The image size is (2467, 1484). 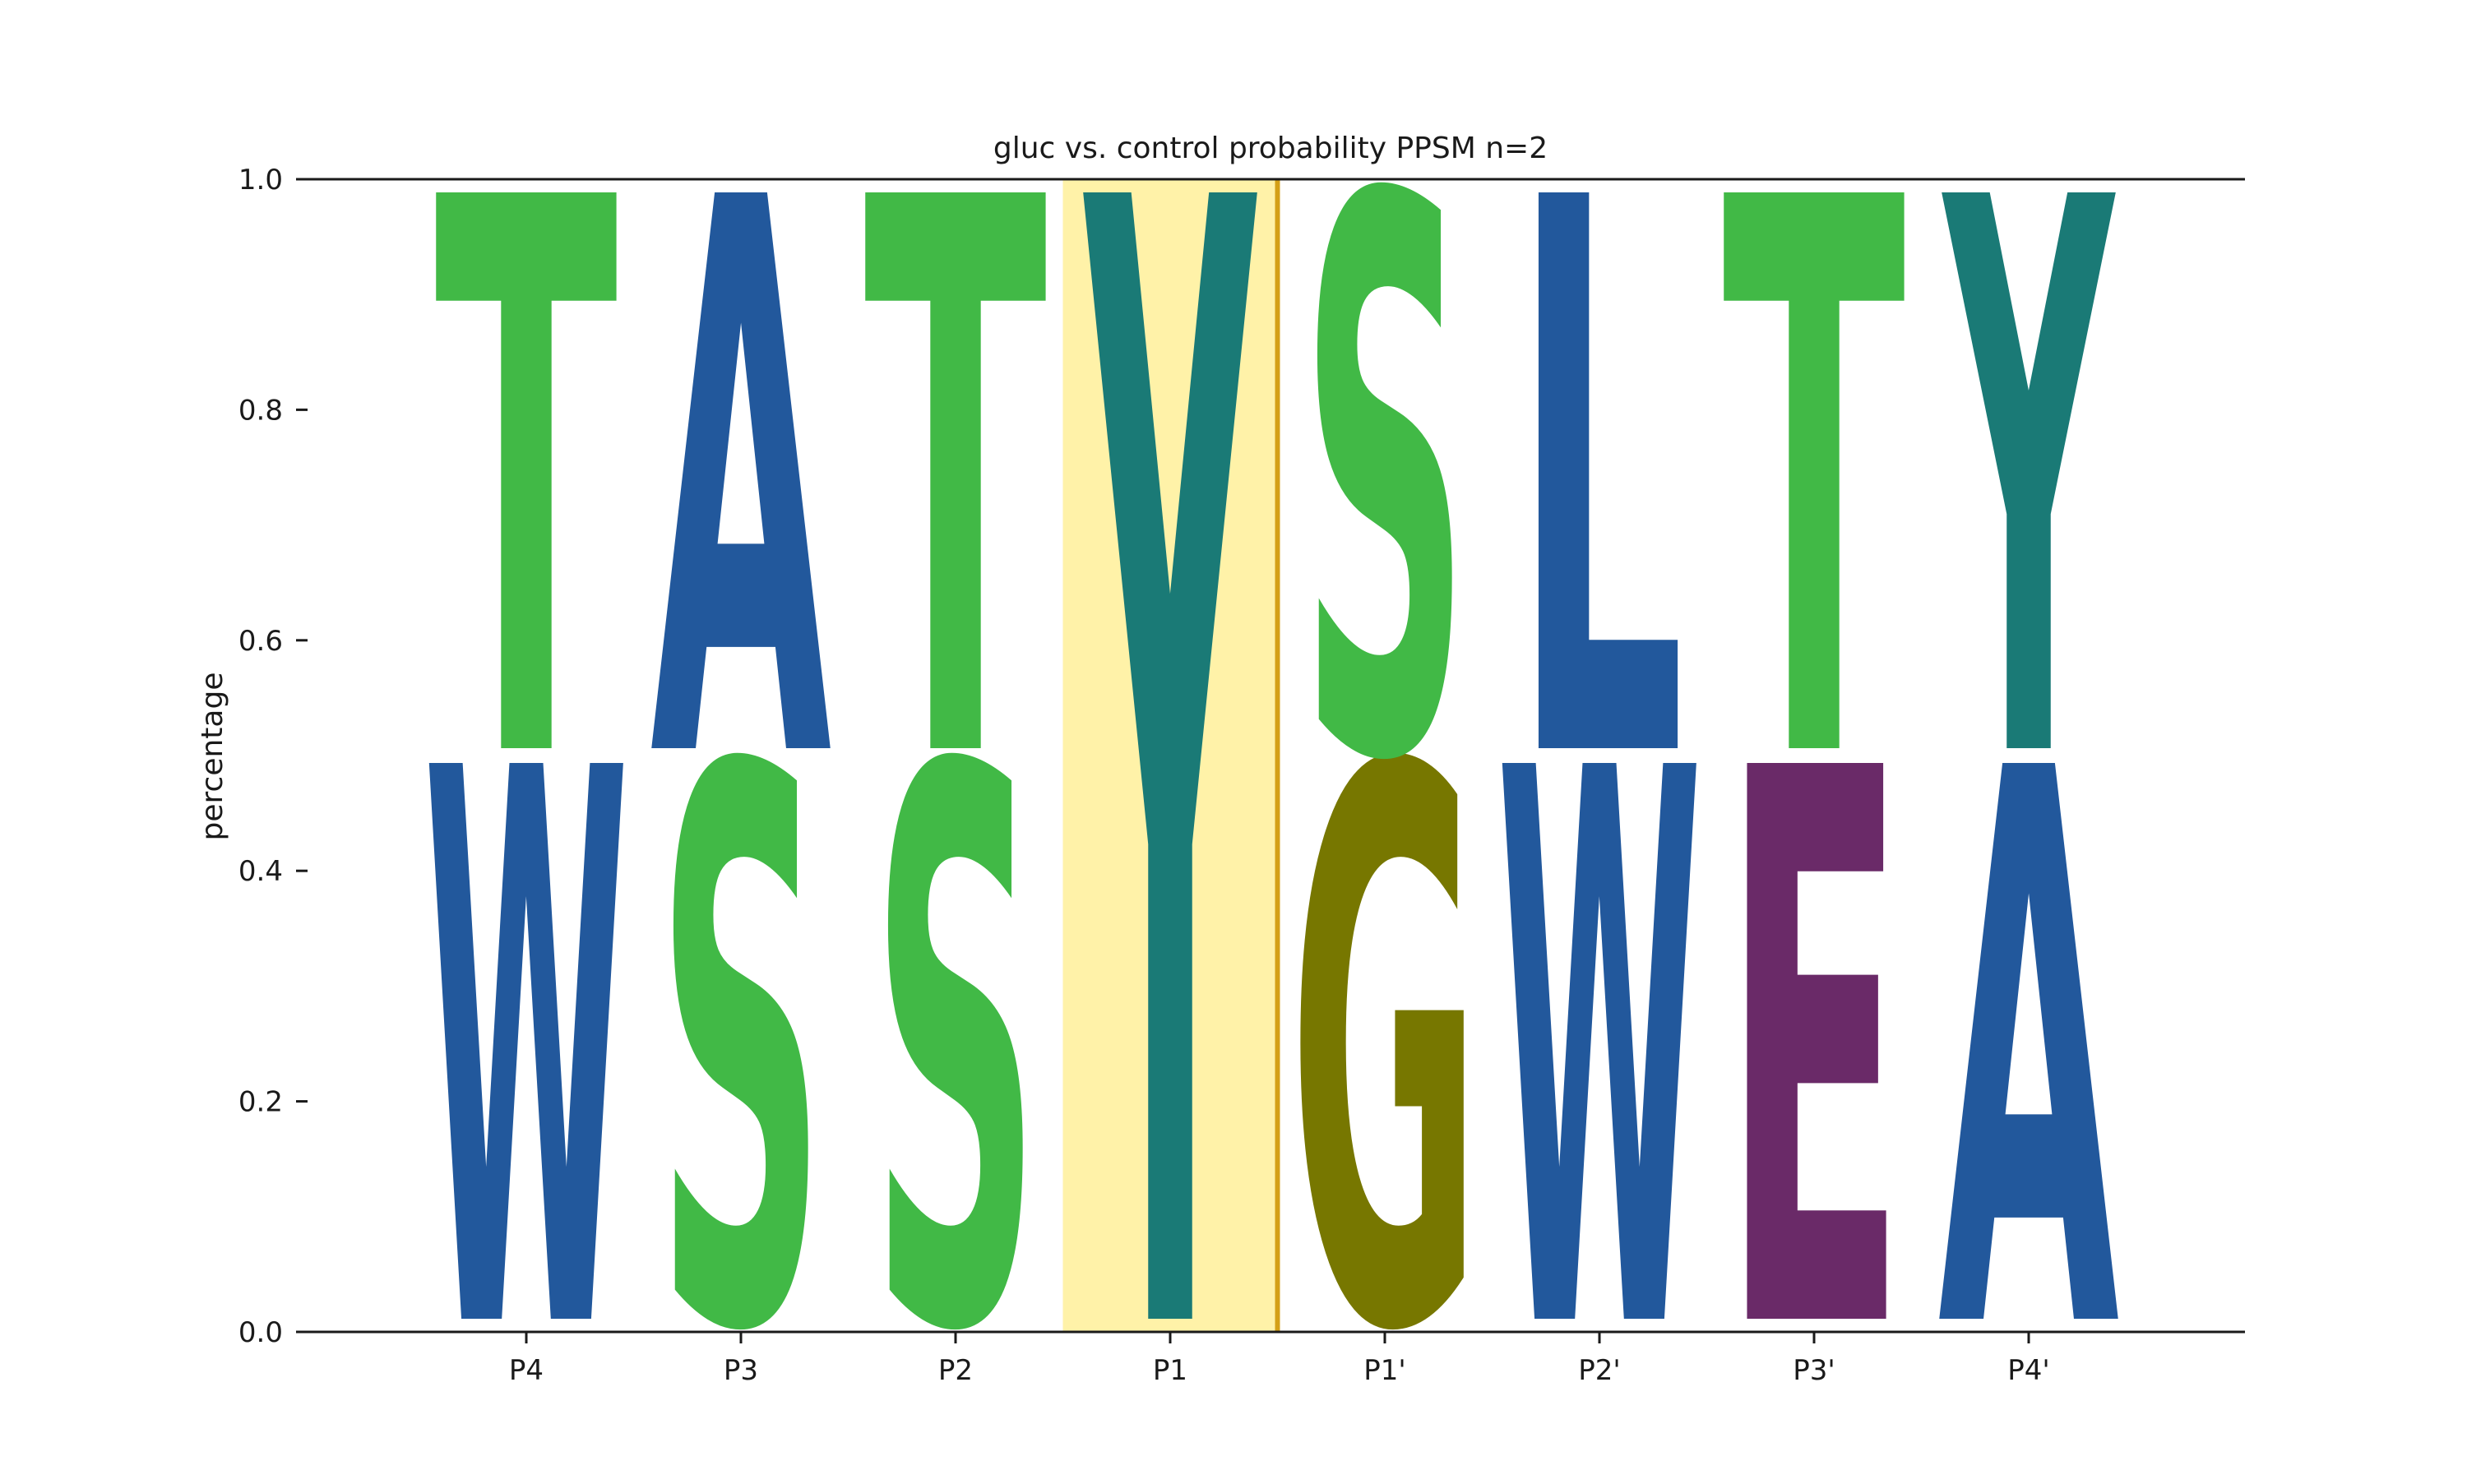 What do you see at coordinates (527, 485) in the screenshot?
I see `logo-letter-p4-t: T` at bounding box center [527, 485].